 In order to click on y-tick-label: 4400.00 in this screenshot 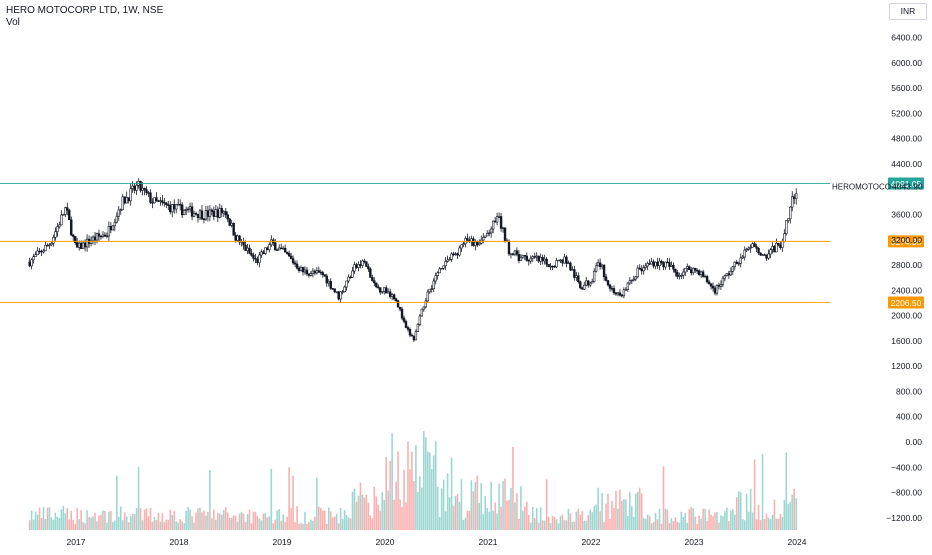, I will do `click(906, 164)`.